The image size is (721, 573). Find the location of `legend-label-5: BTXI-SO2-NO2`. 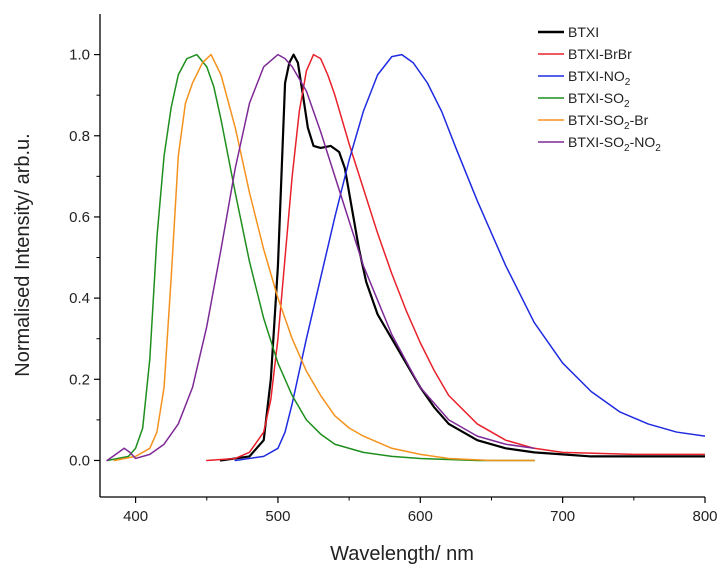

legend-label-5: BTXI-SO2-NO2 is located at coordinates (614, 144).